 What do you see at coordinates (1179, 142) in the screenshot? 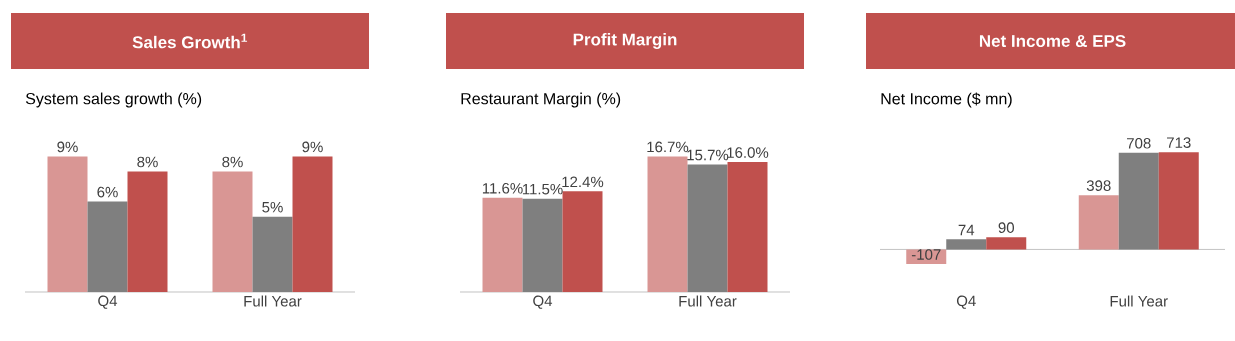
I see `data-label: 713` at bounding box center [1179, 142].